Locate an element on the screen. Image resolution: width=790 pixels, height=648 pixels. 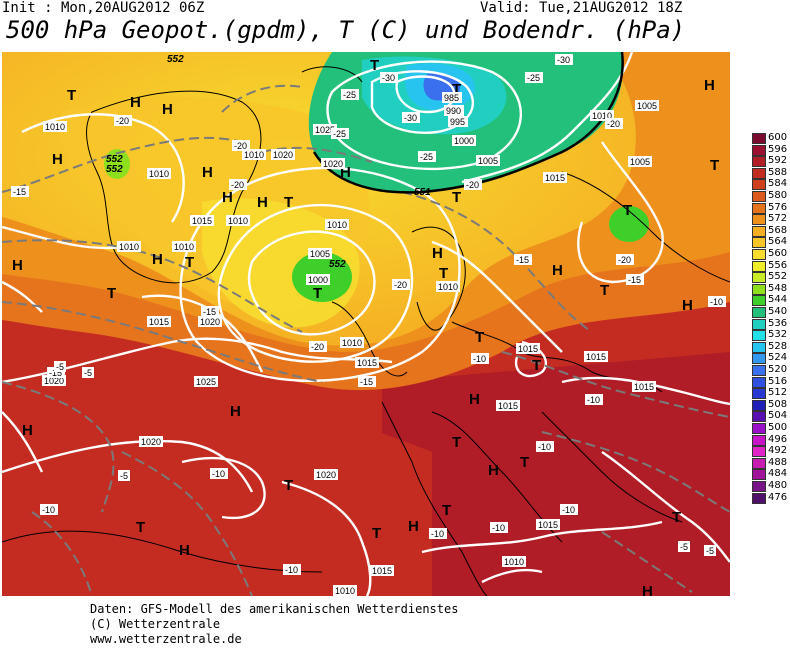
svg-text: 1000 is located at coordinates (318, 280).